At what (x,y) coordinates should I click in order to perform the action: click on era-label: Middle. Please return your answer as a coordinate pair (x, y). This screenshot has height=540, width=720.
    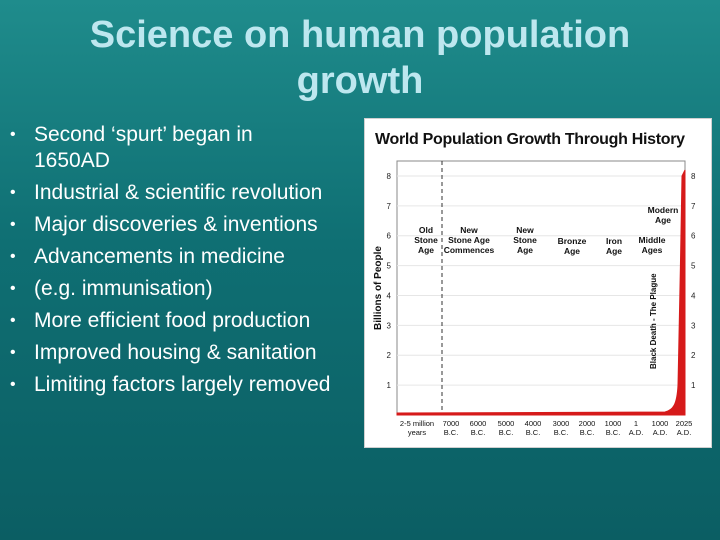
    Looking at the image, I should click on (652, 240).